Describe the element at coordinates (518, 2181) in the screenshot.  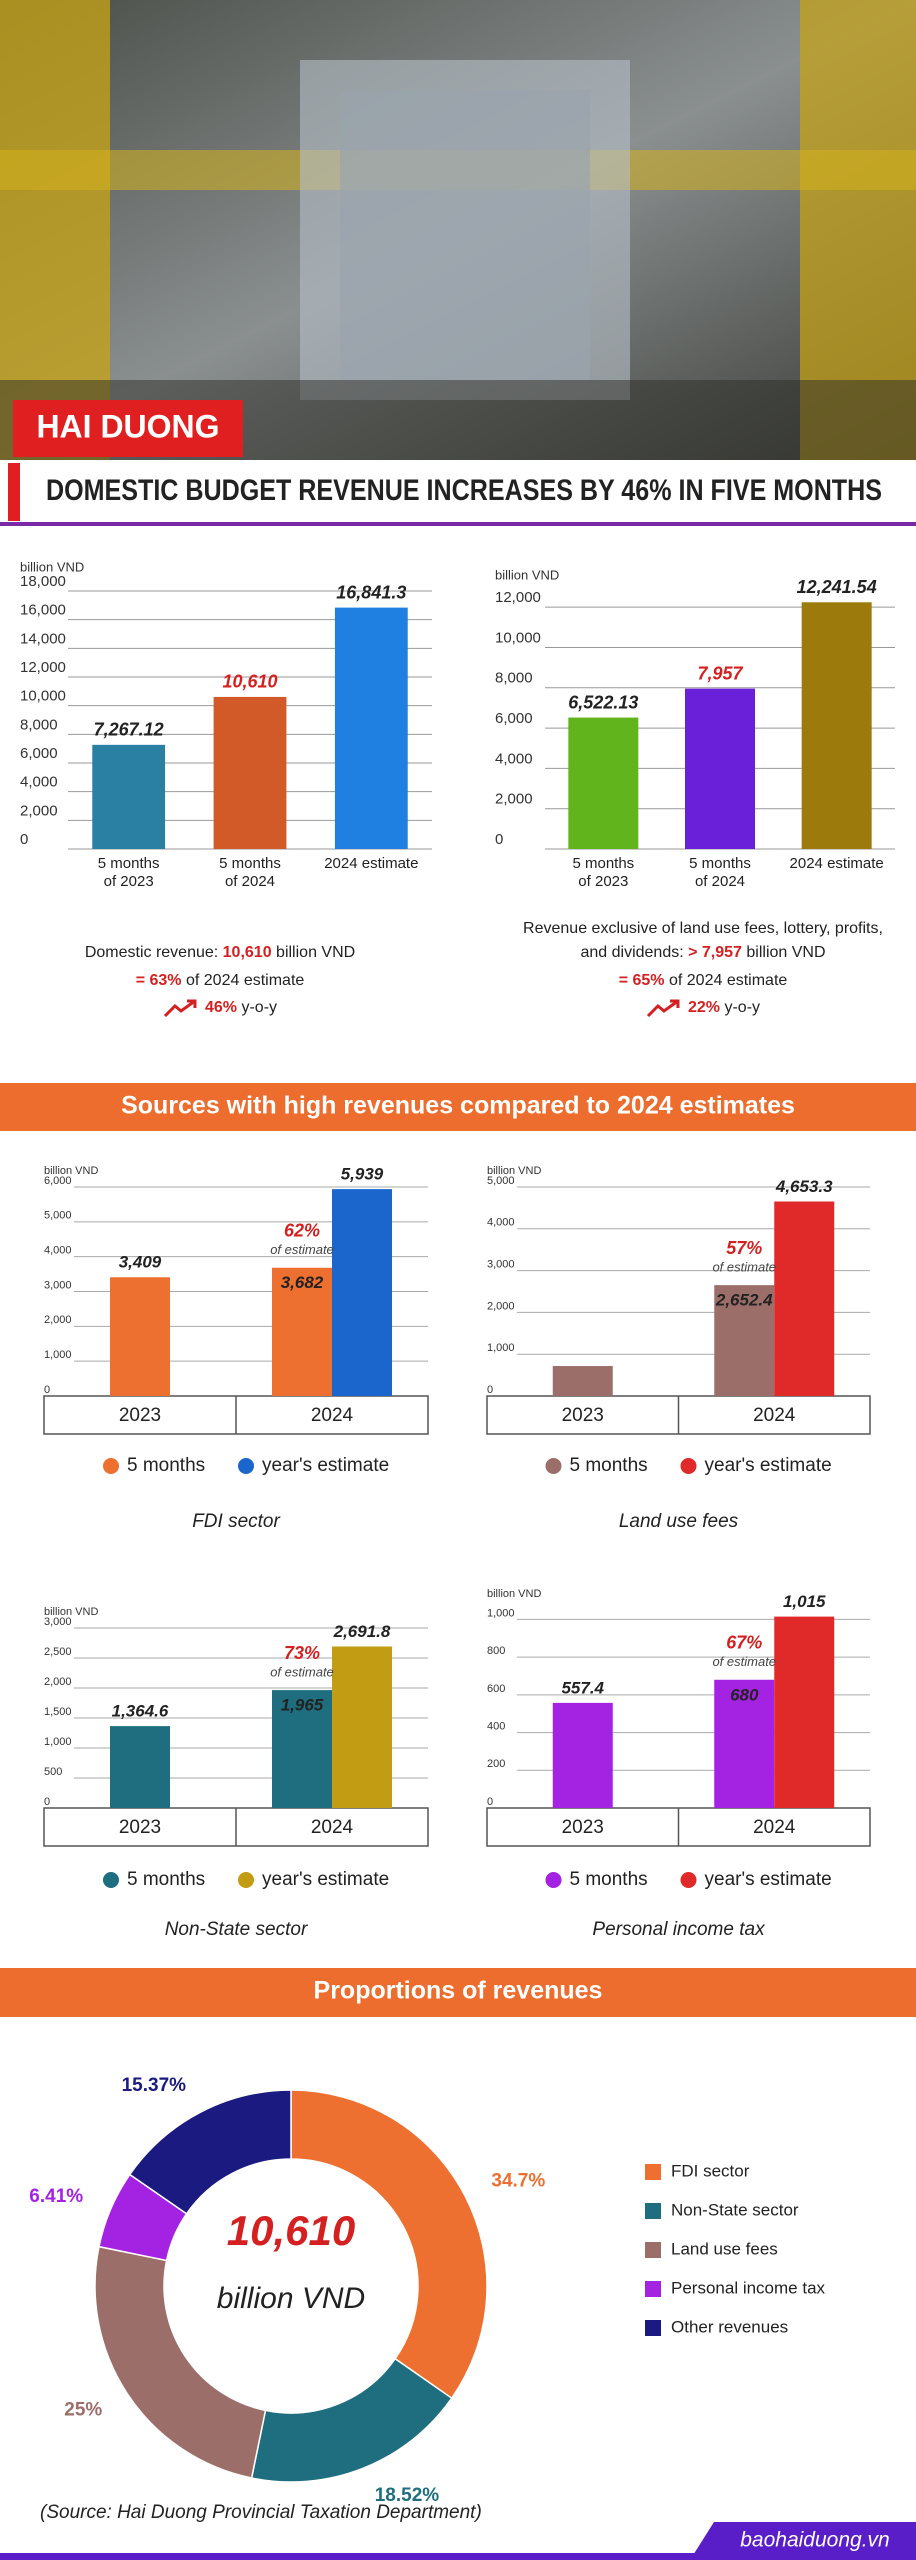
I see `value-label: 34.7%` at that location.